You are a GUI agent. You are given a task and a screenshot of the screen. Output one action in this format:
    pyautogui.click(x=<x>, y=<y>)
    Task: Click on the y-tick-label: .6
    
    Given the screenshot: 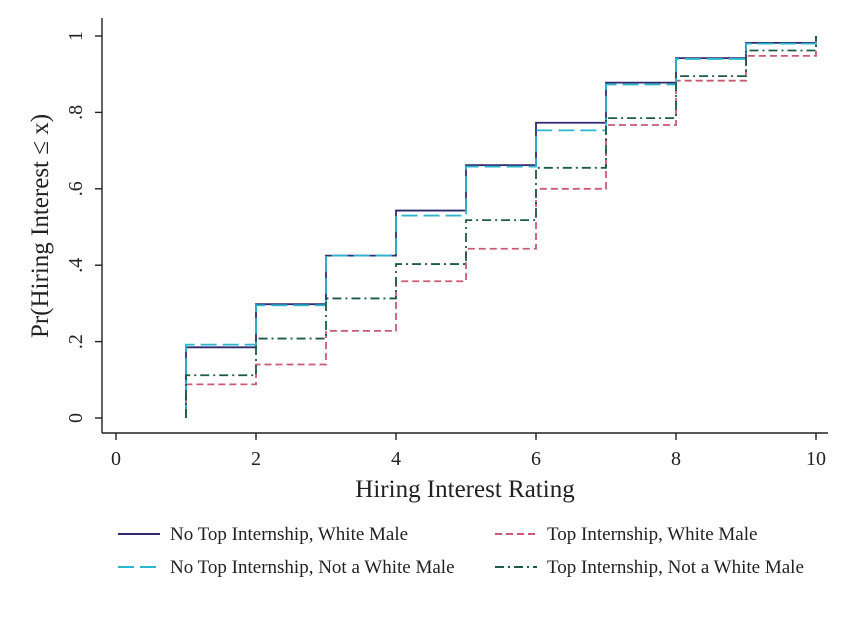 What is the action you would take?
    pyautogui.click(x=76, y=188)
    